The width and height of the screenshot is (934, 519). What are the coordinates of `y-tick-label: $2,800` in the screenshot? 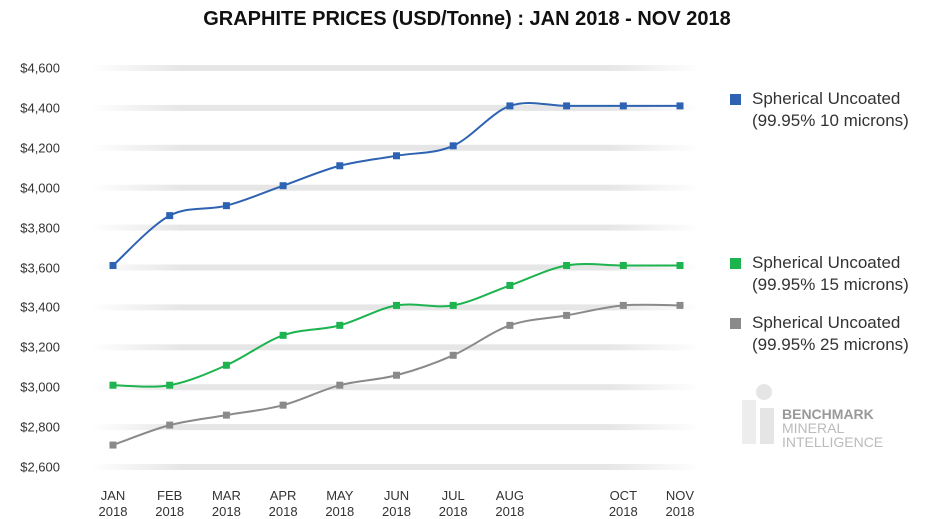 It's located at (40, 427).